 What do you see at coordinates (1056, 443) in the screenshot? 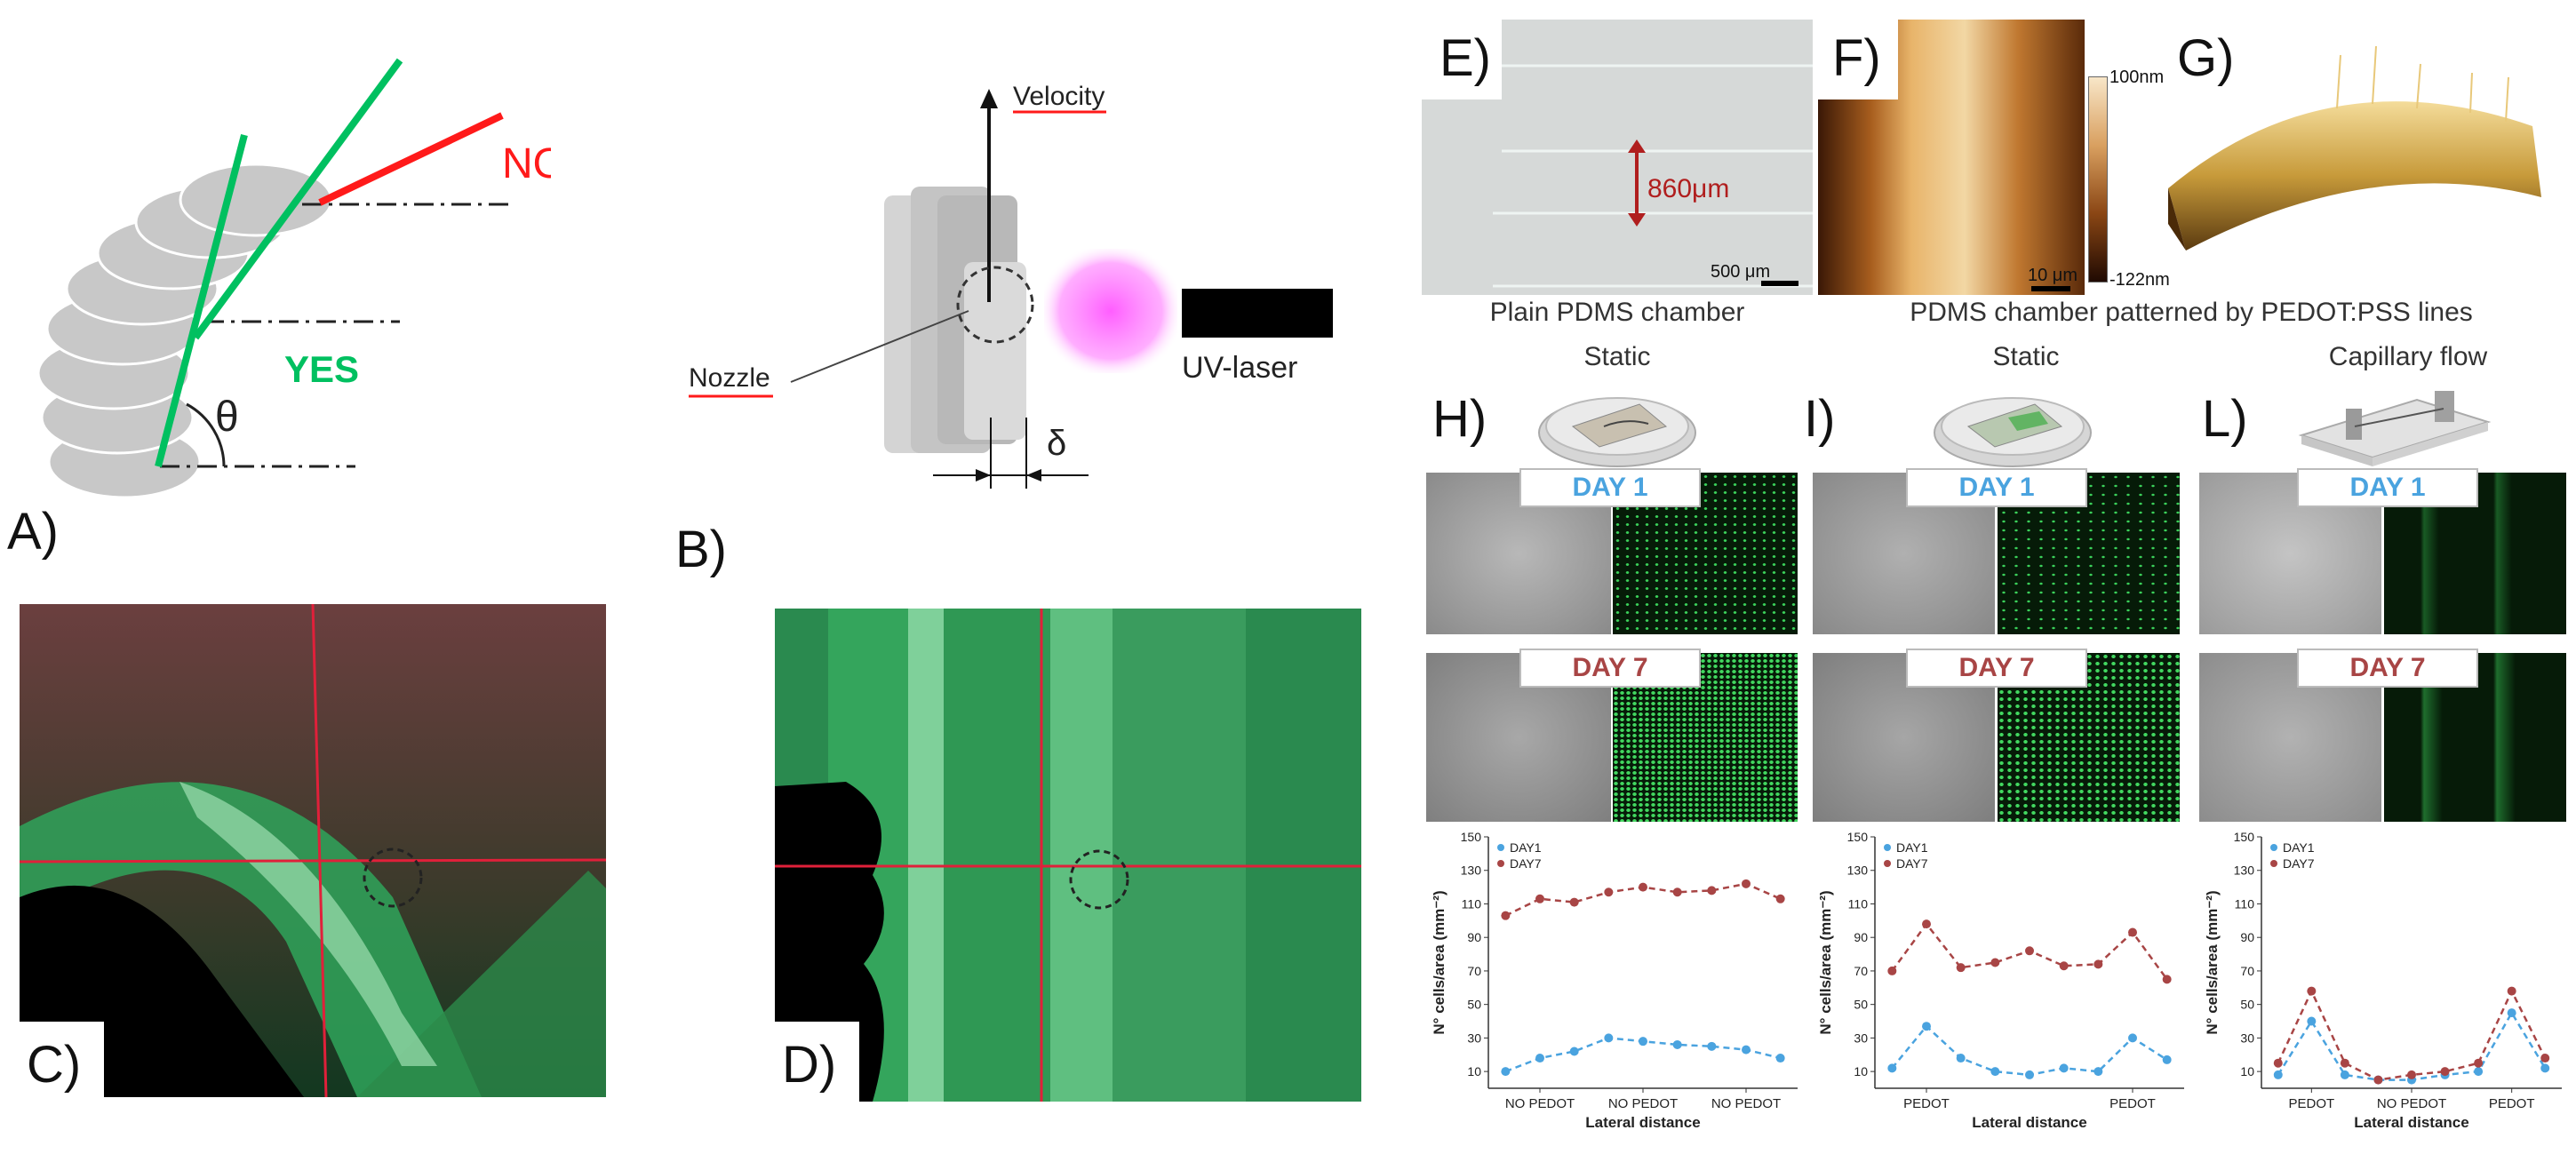
I see `delta-label: δ` at bounding box center [1056, 443].